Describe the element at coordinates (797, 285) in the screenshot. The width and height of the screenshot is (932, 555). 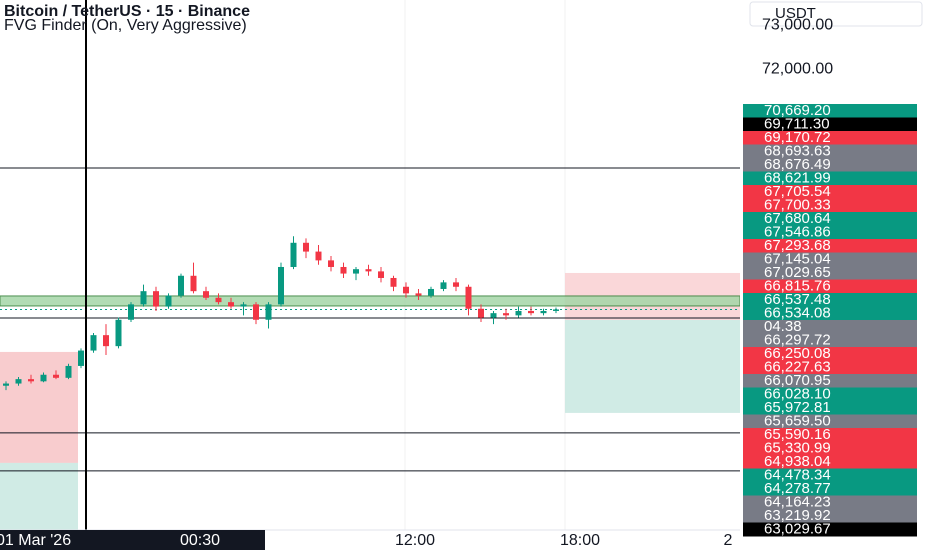
I see `price-label: 66,815.76` at that location.